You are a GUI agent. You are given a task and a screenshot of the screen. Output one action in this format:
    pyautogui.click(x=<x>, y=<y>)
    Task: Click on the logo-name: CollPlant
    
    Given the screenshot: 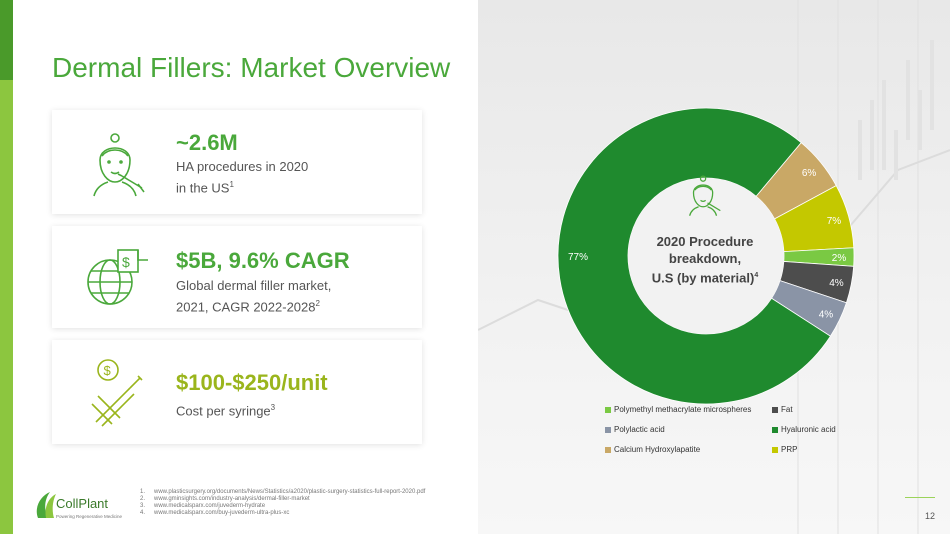 What is the action you would take?
    pyautogui.click(x=82, y=503)
    